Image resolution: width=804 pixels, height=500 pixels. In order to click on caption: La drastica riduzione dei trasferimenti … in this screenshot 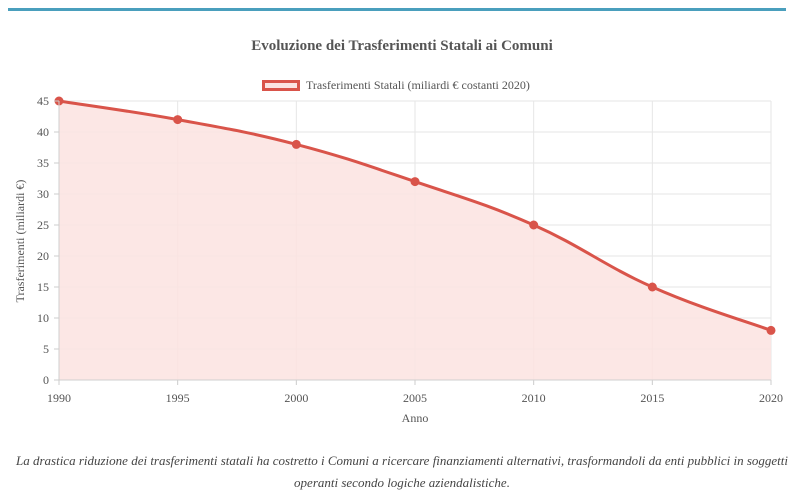, I will do `click(402, 471)`.